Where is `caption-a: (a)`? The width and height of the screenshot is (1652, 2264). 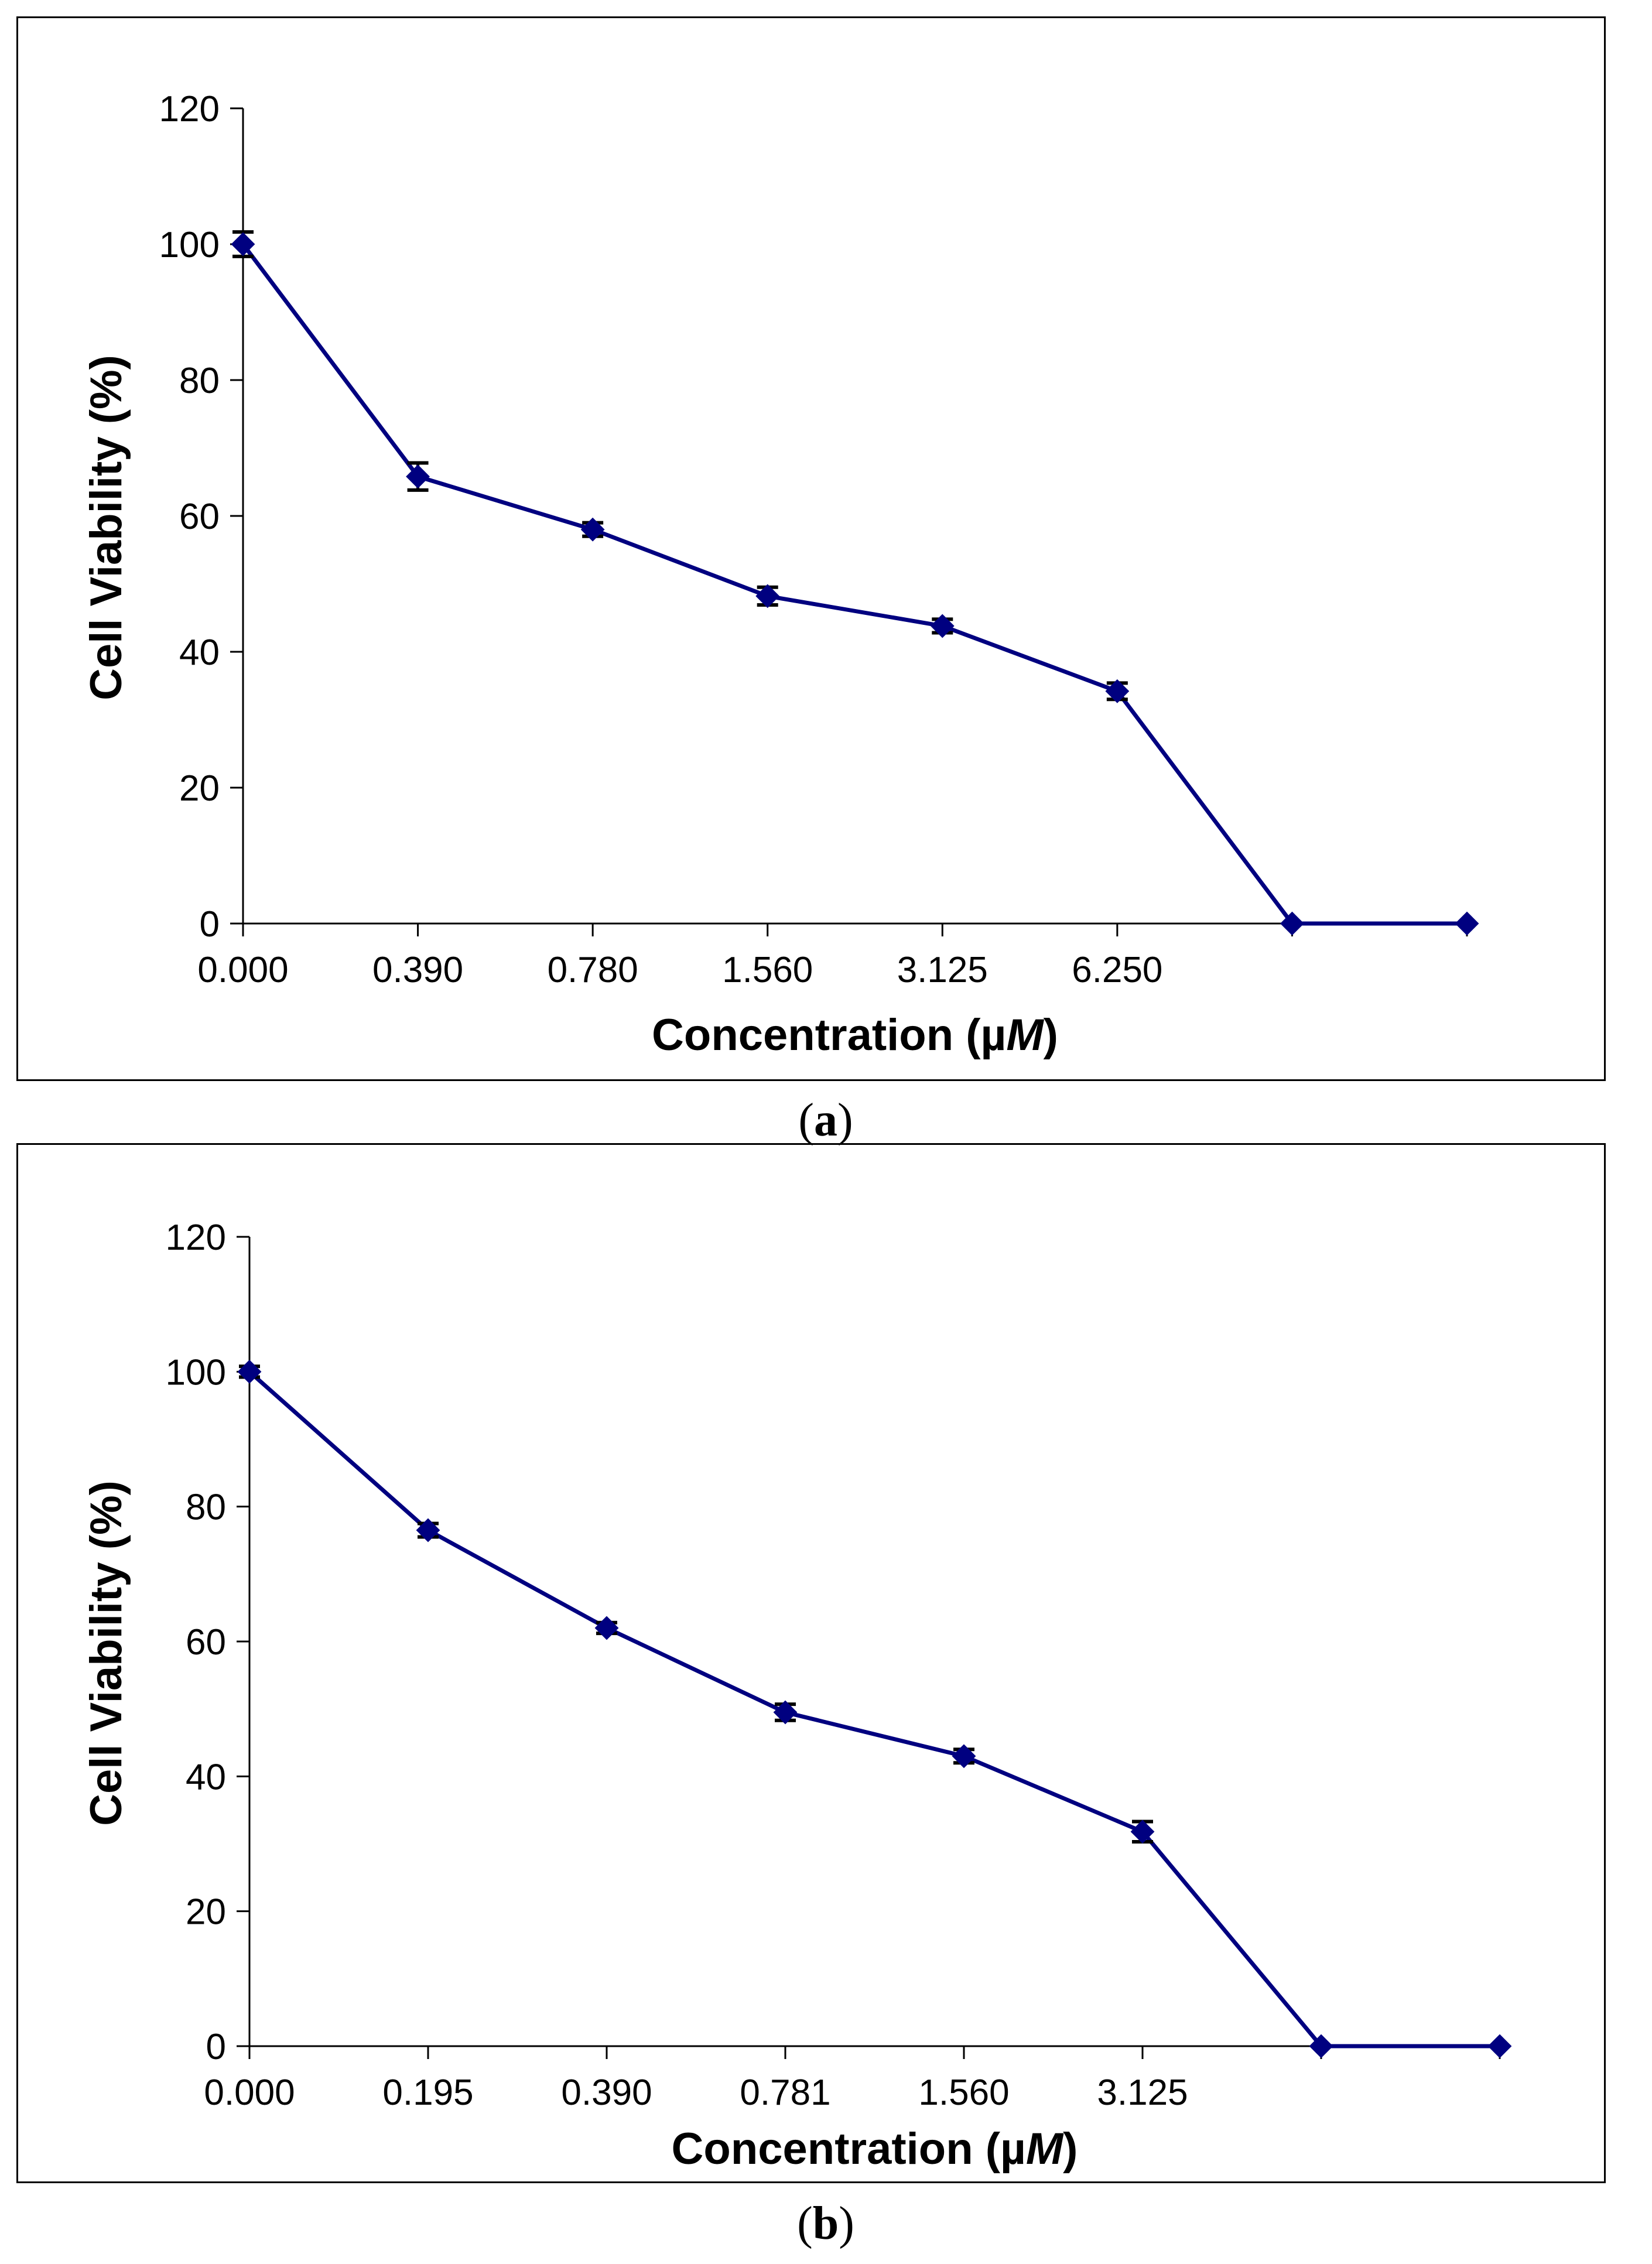 caption-a: (a) is located at coordinates (825, 1120).